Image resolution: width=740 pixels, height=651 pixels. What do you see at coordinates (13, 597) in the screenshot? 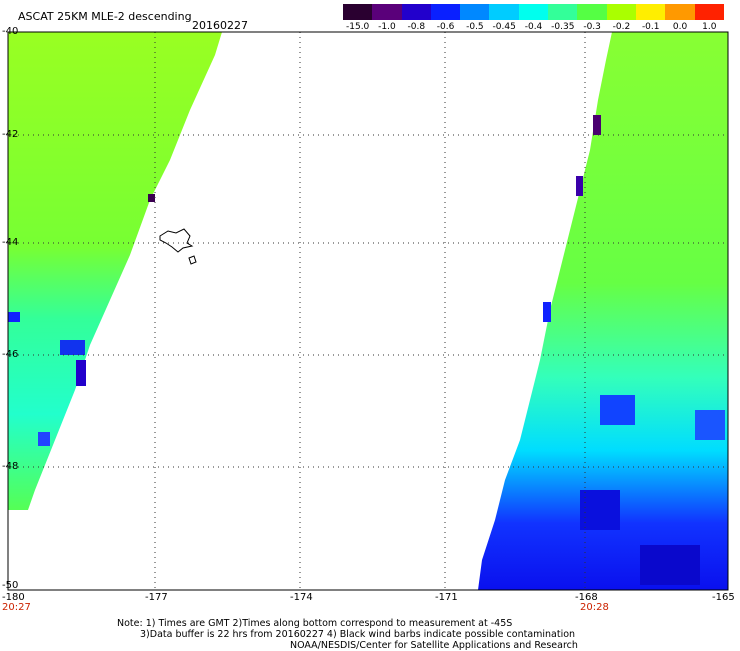
I see `lon-label: -180` at bounding box center [13, 597].